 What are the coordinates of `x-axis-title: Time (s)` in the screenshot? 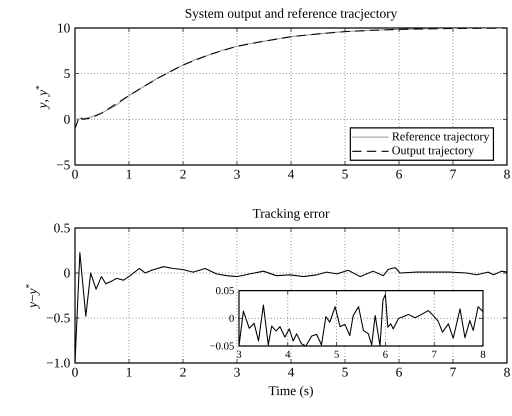 It's located at (290, 392).